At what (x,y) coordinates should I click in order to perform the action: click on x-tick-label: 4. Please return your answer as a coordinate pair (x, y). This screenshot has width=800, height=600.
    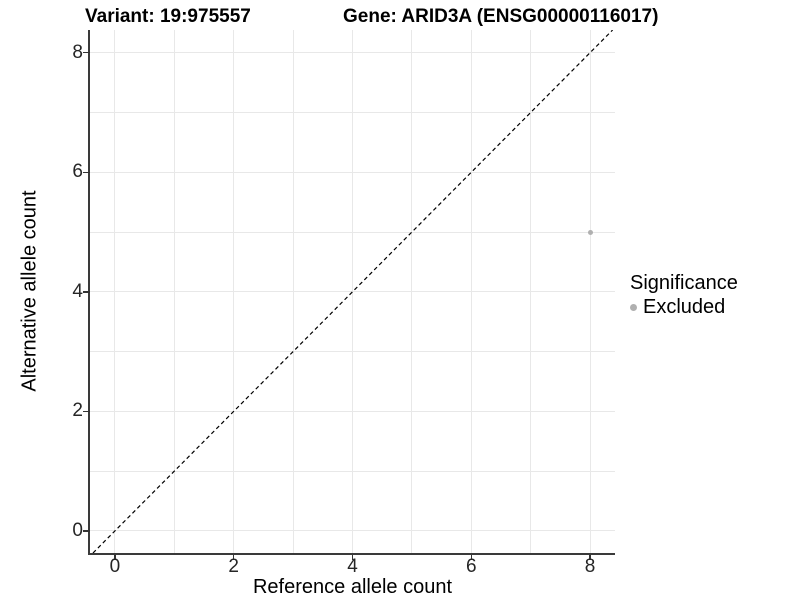
    Looking at the image, I should click on (352, 566).